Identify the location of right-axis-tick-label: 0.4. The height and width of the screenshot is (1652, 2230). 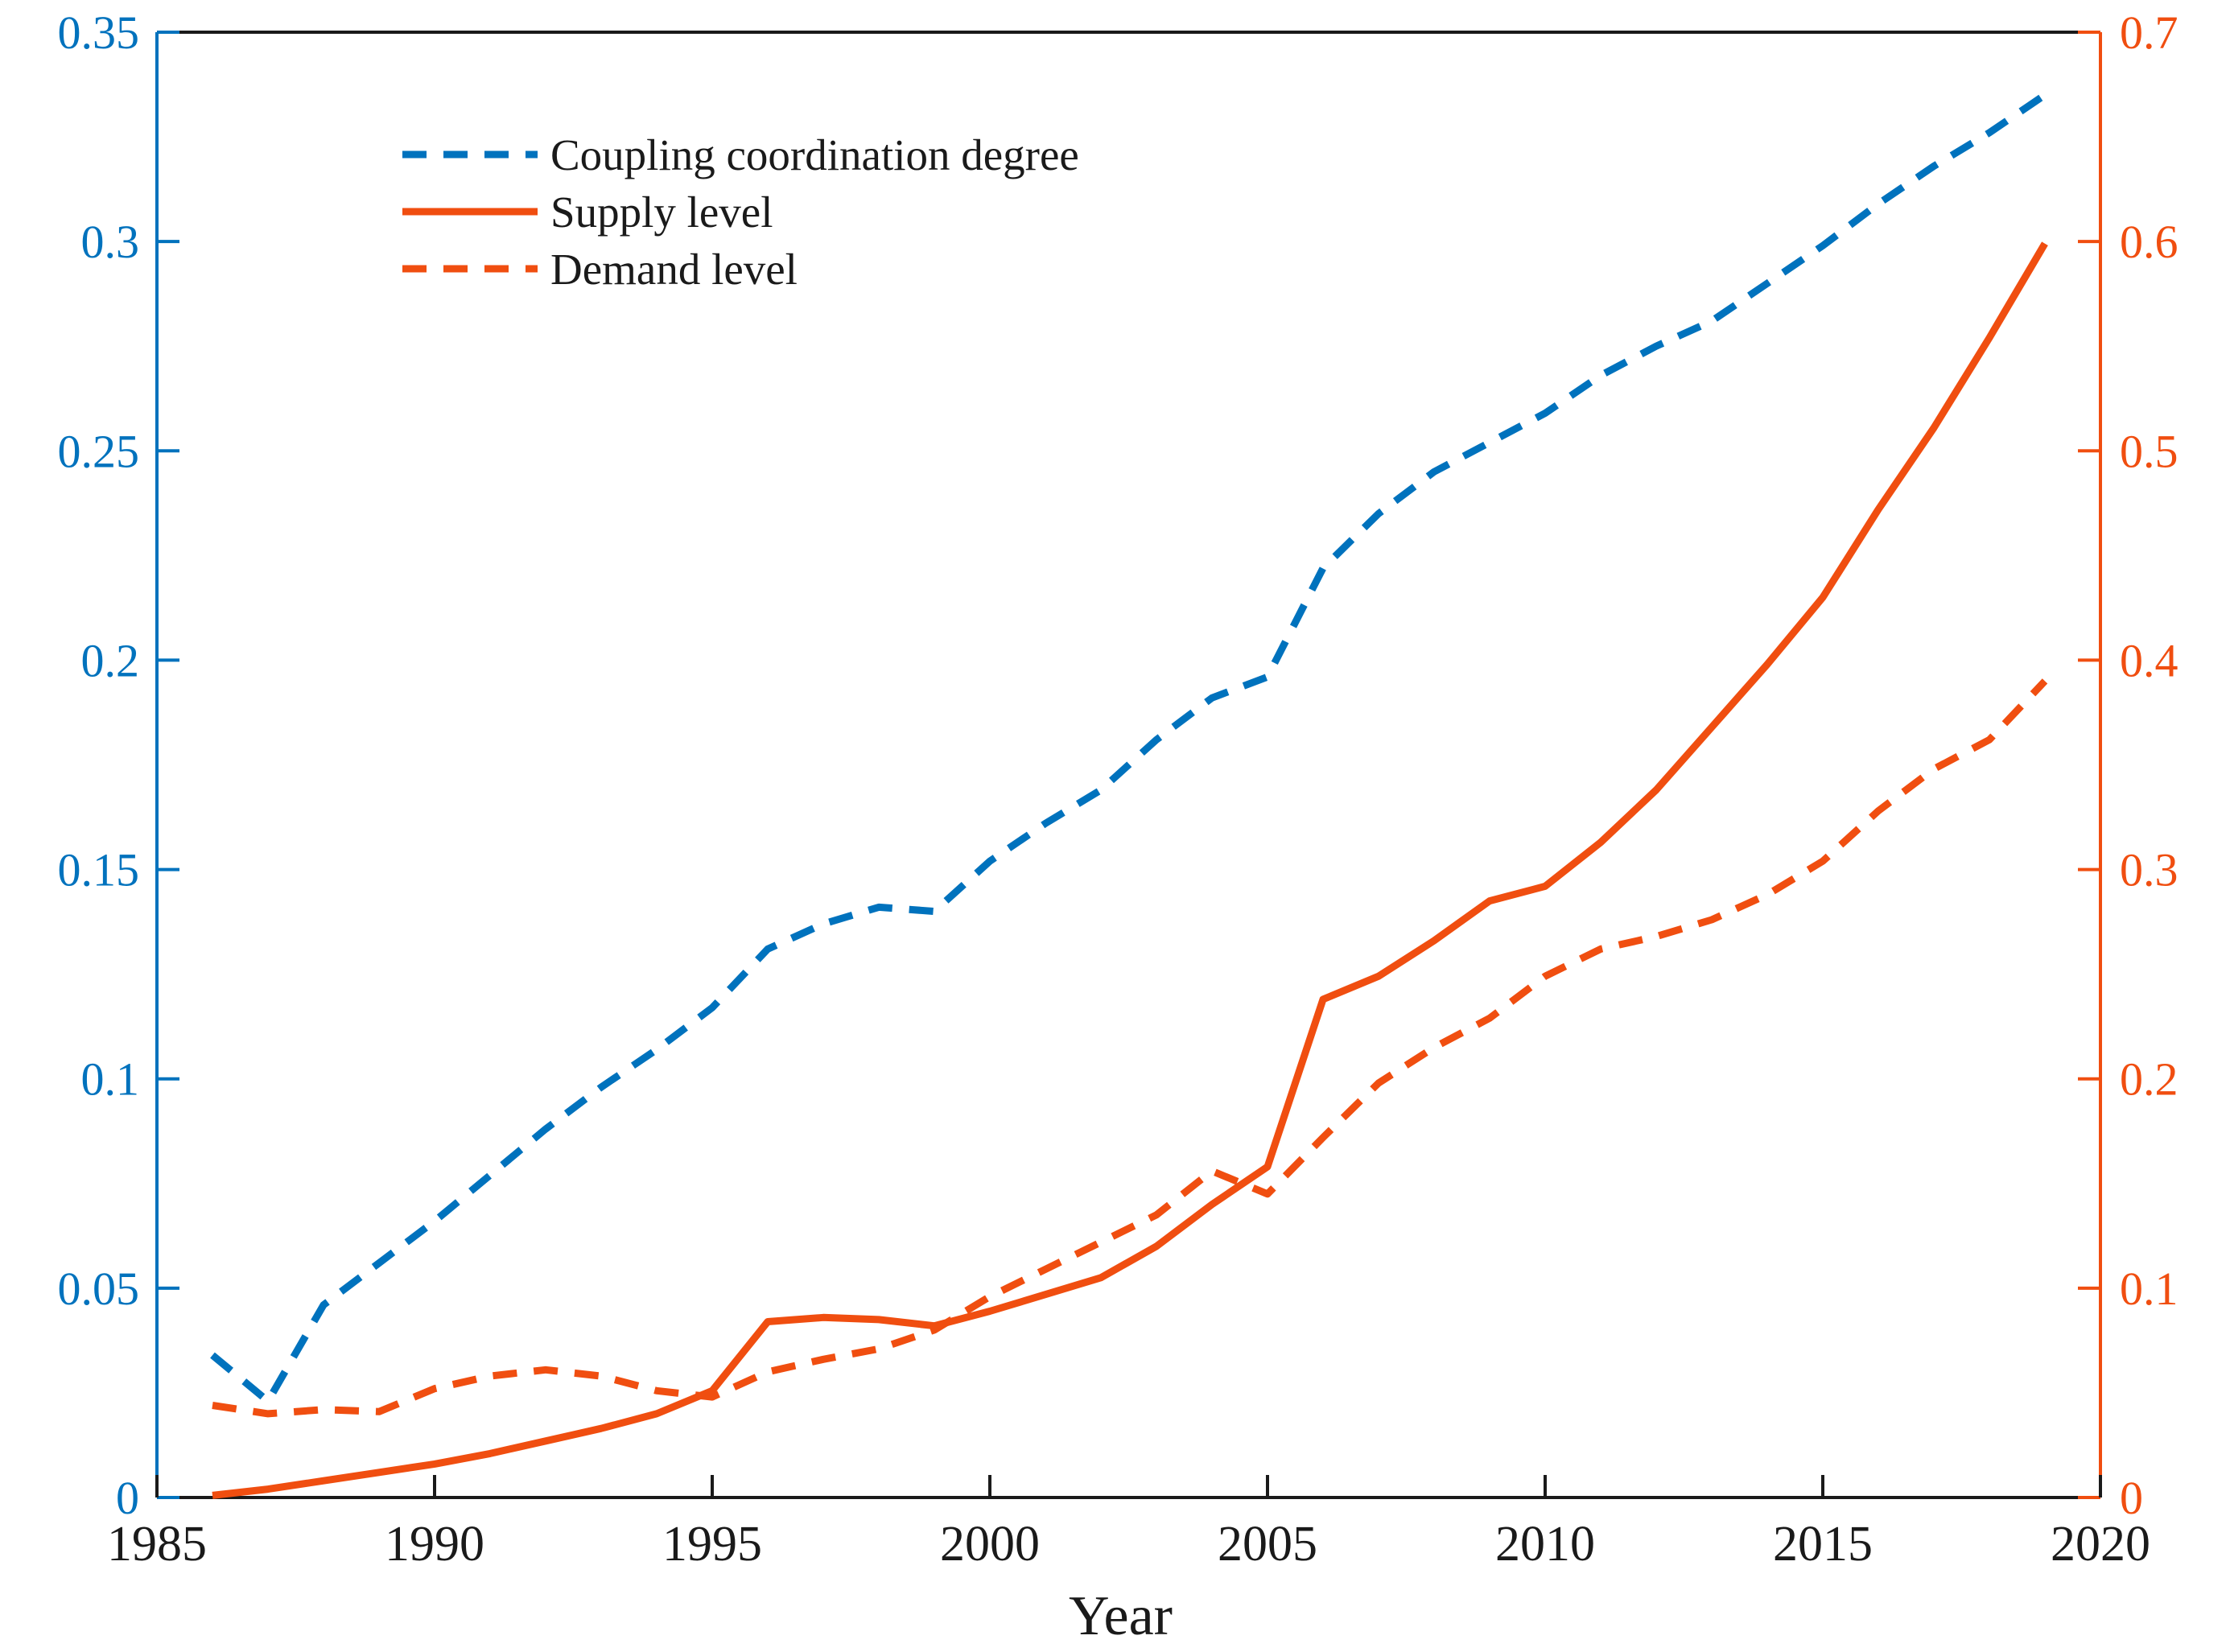
(2149, 660).